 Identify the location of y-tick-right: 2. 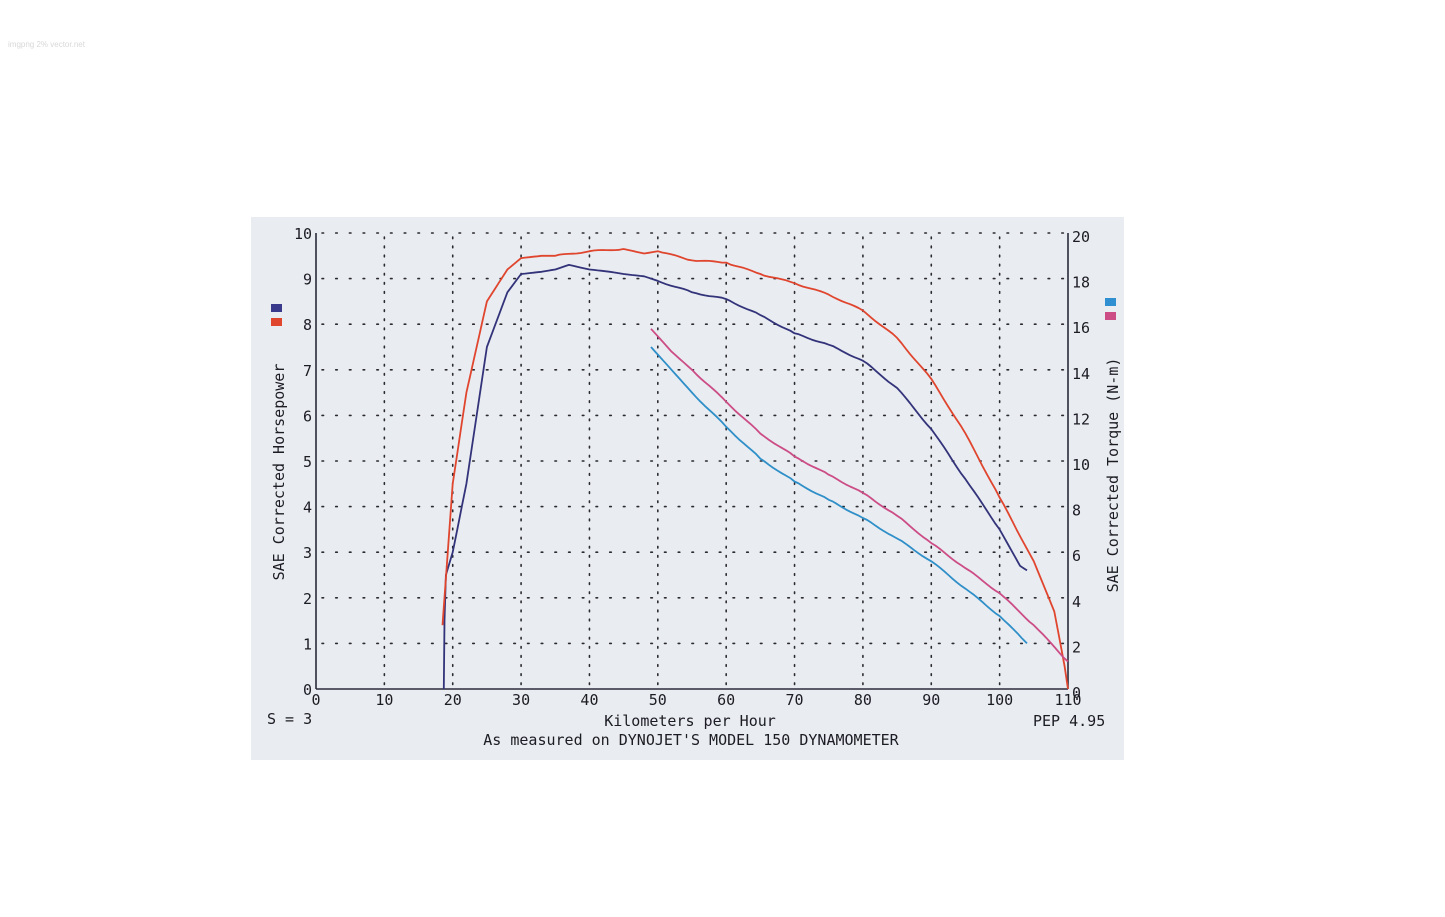
(1076, 647).